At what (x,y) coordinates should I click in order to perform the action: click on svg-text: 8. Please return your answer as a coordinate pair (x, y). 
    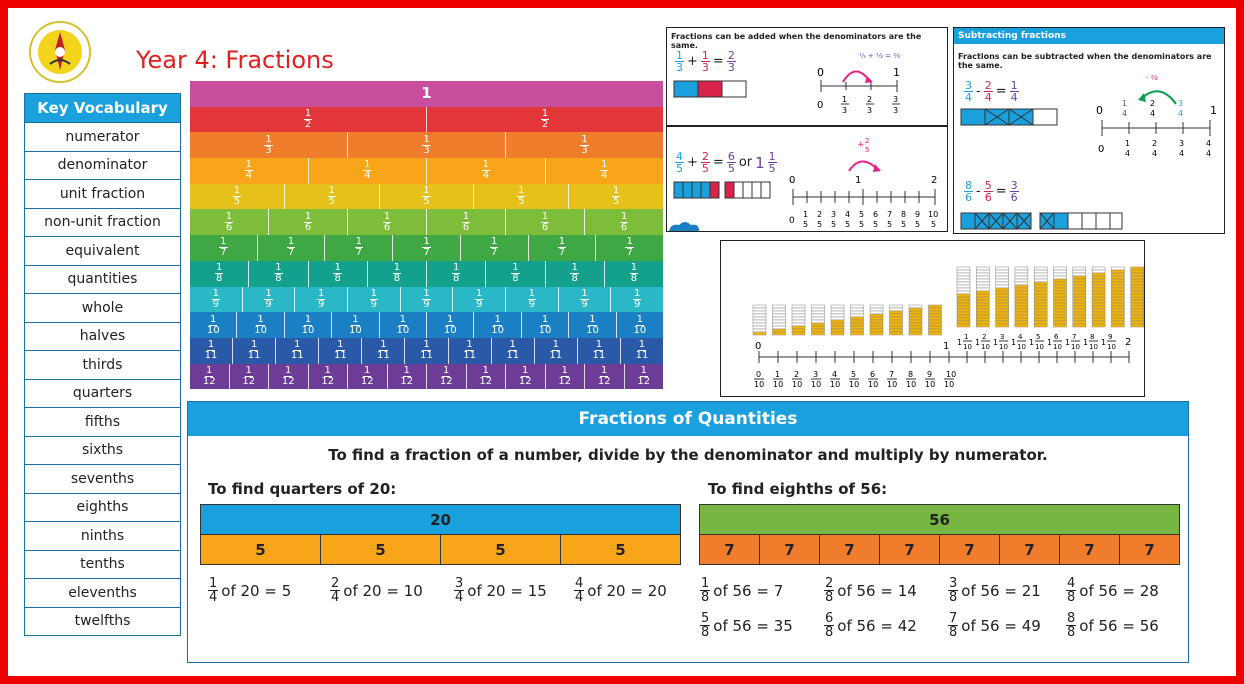
    Looking at the image, I should click on (903, 214).